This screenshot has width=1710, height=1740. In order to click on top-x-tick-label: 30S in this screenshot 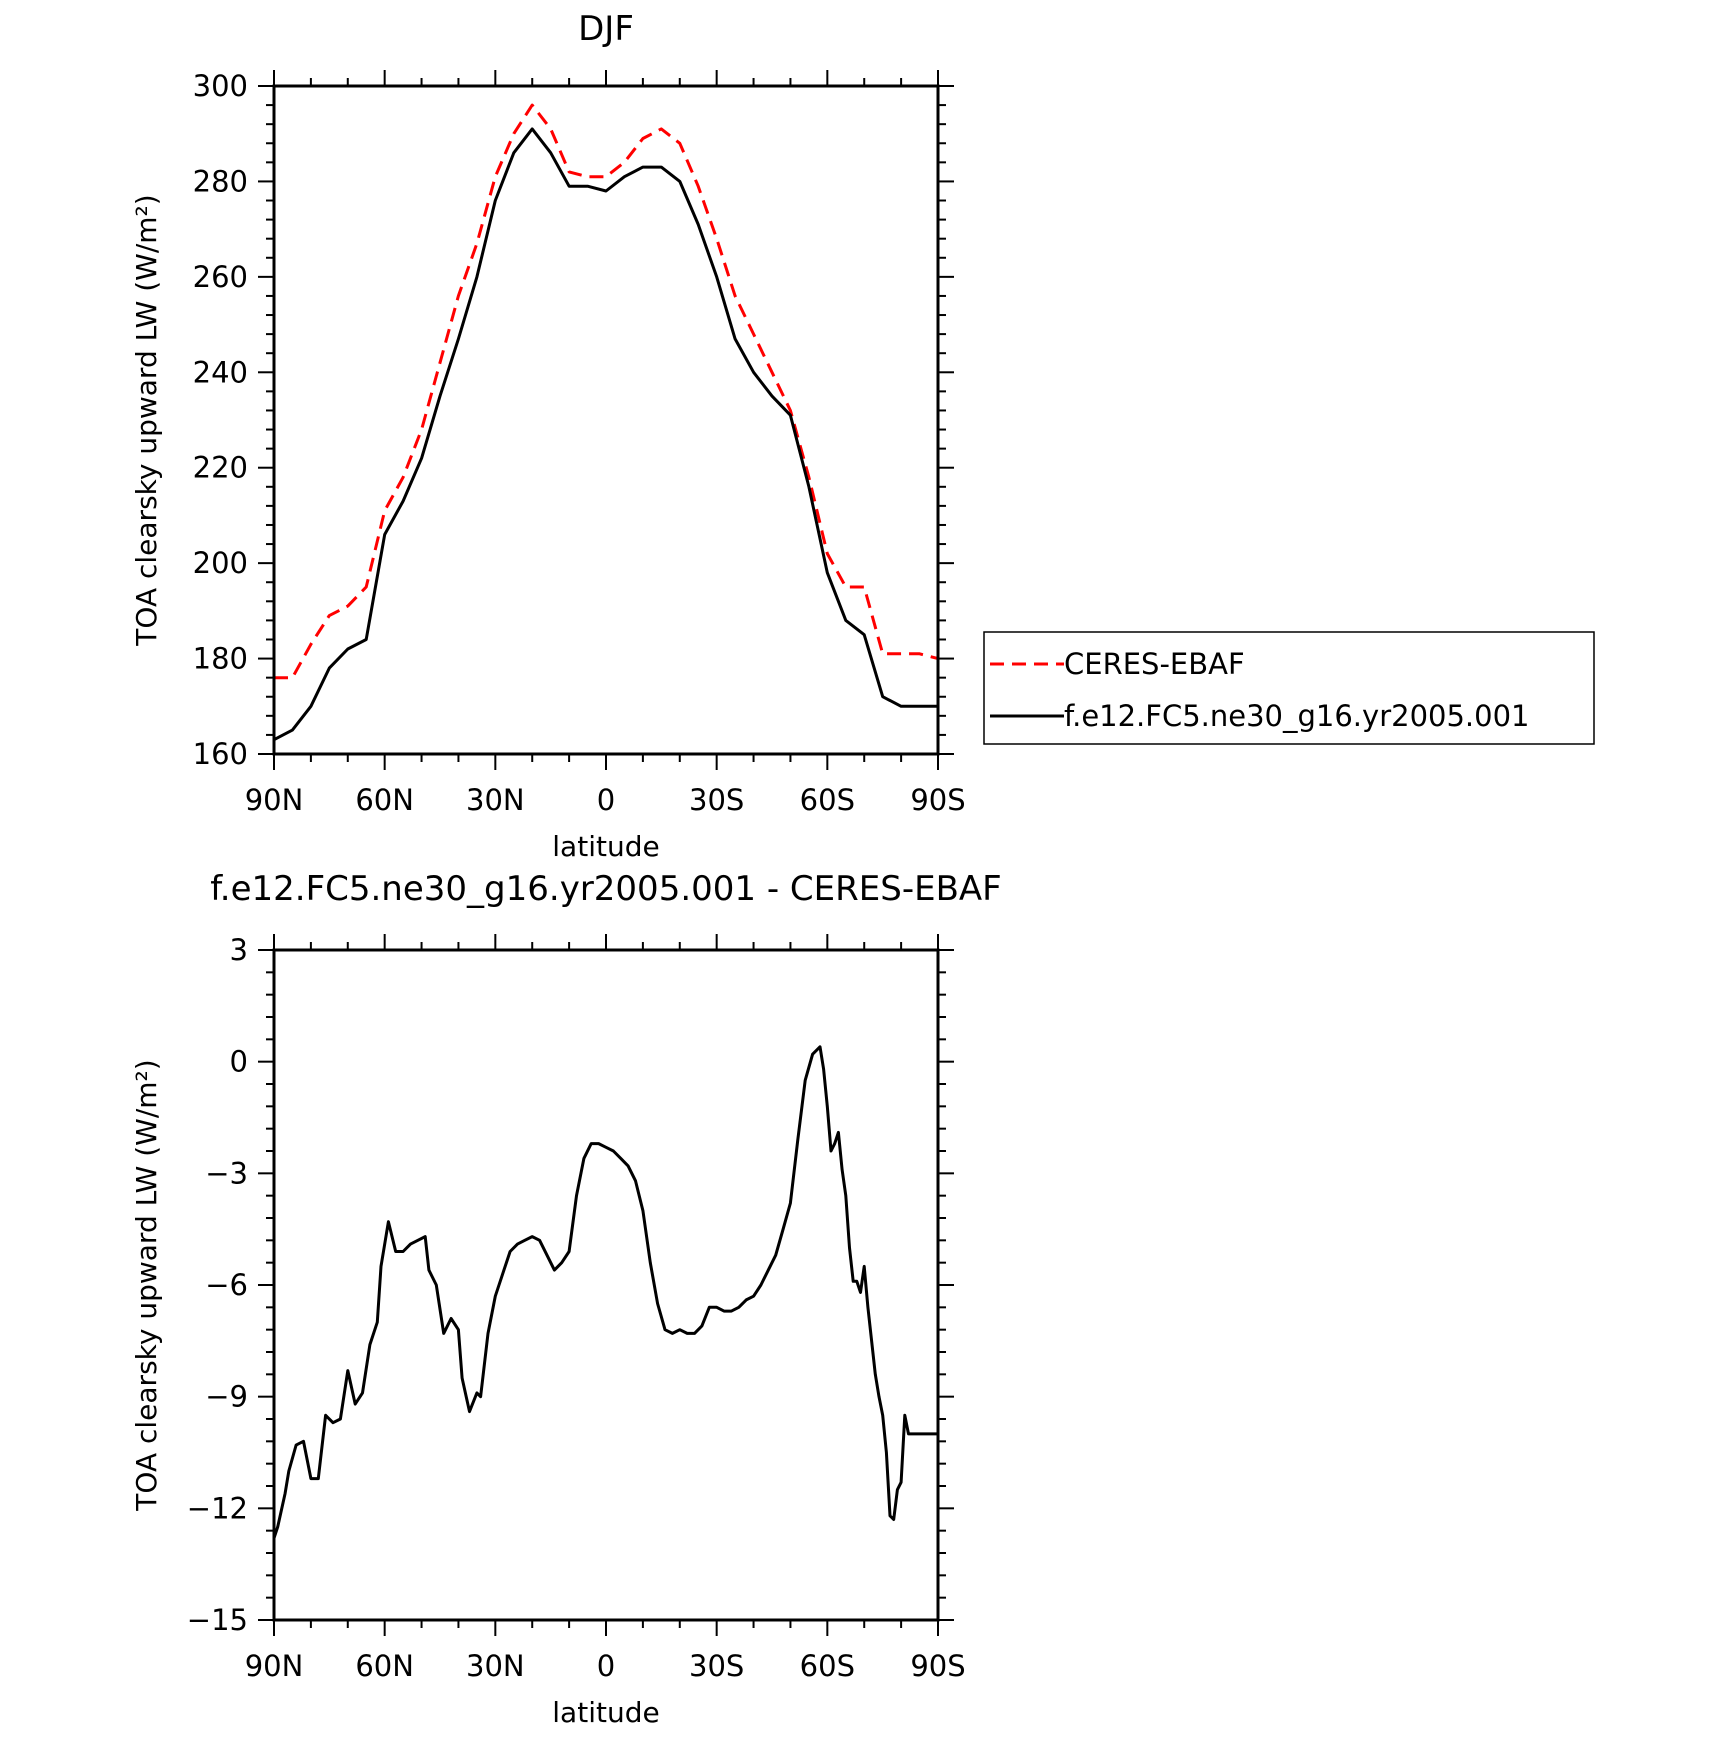, I will do `click(716, 800)`.